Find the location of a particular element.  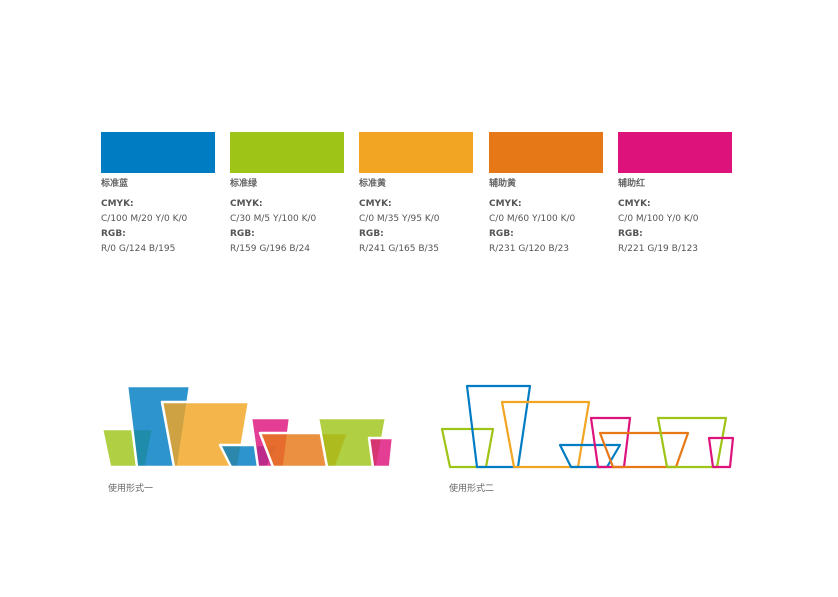

color-name: 标准绿 is located at coordinates (244, 184).